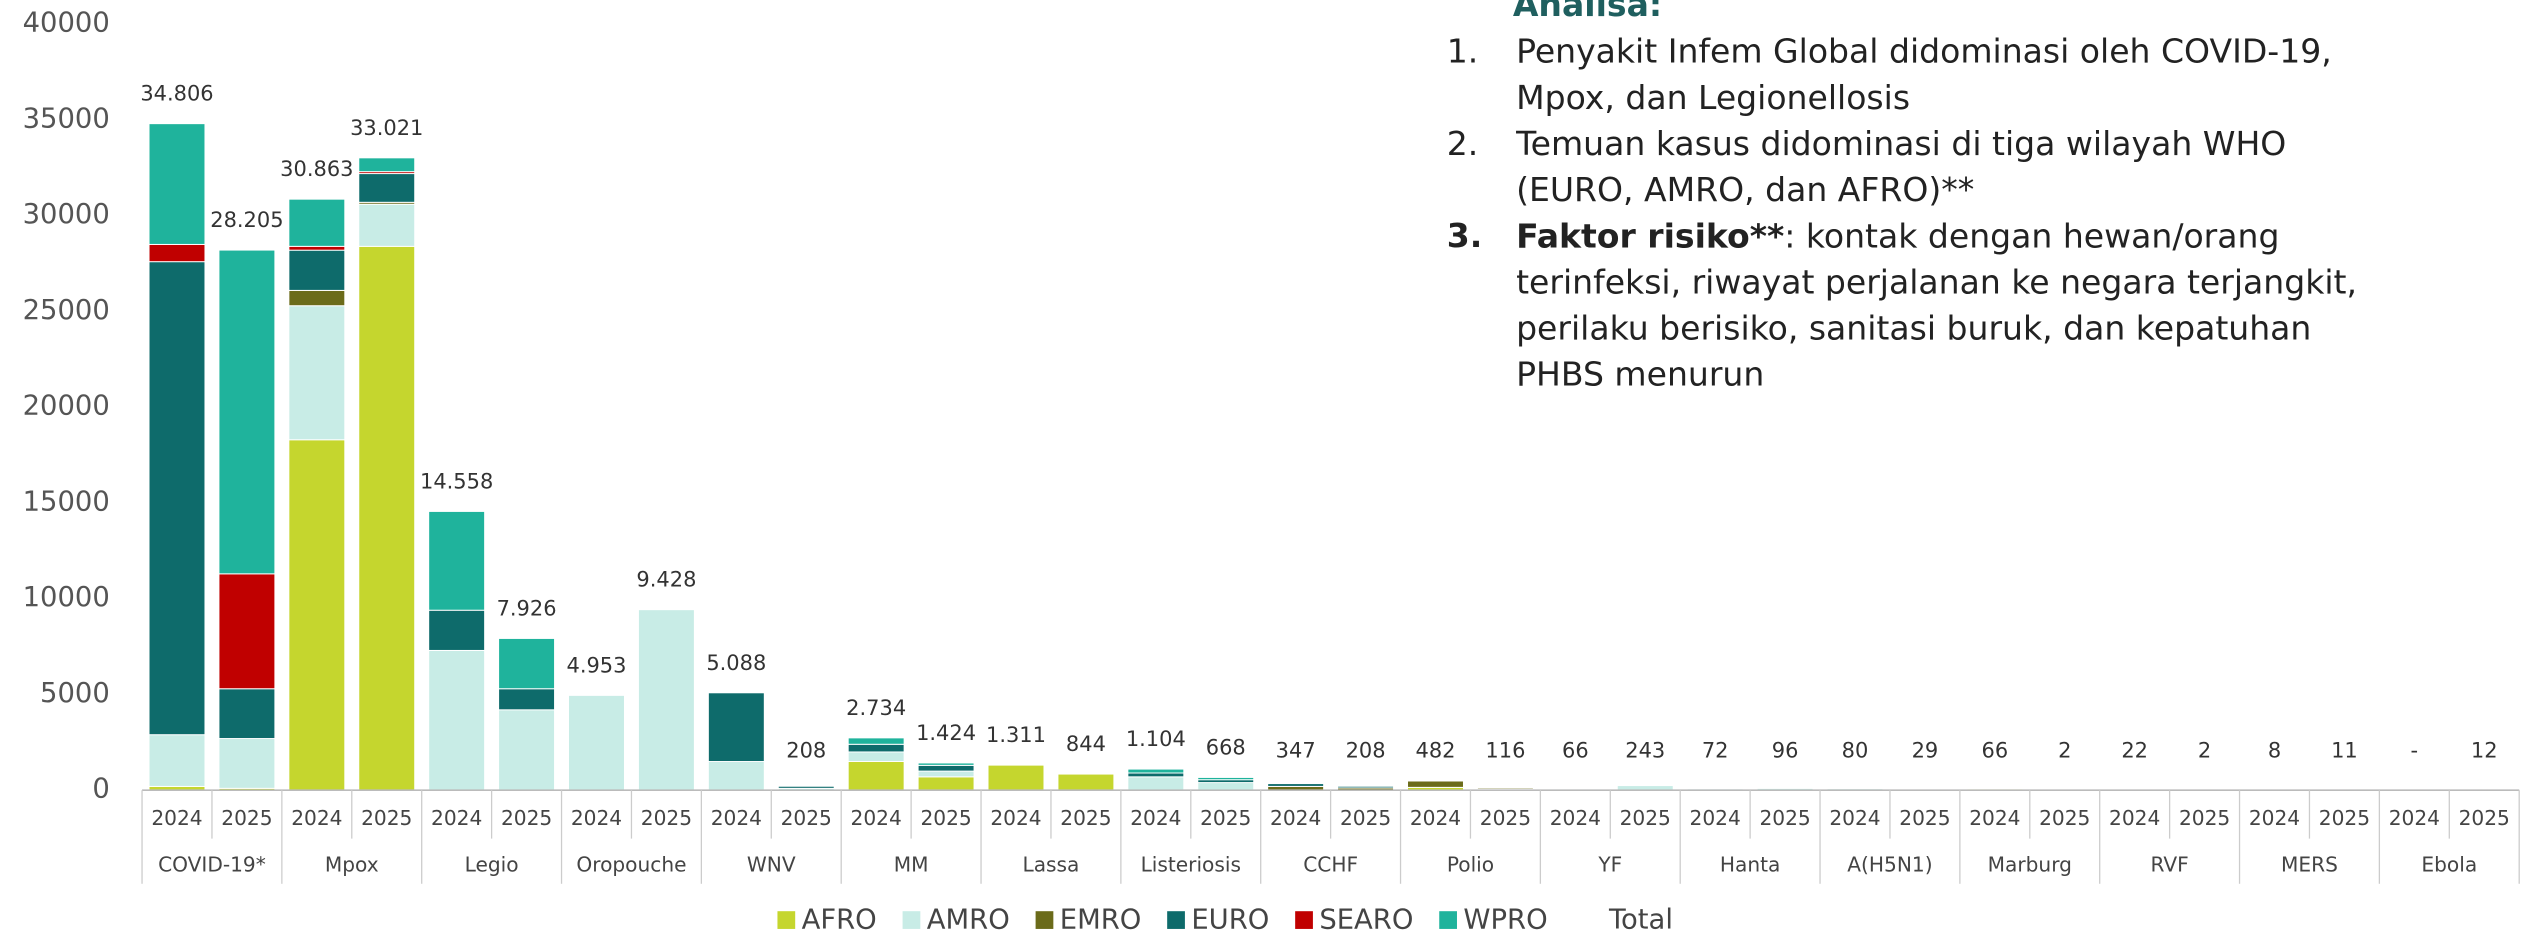 This screenshot has width=2529, height=937. What do you see at coordinates (176, 94) in the screenshot?
I see `total-label: 34.806` at bounding box center [176, 94].